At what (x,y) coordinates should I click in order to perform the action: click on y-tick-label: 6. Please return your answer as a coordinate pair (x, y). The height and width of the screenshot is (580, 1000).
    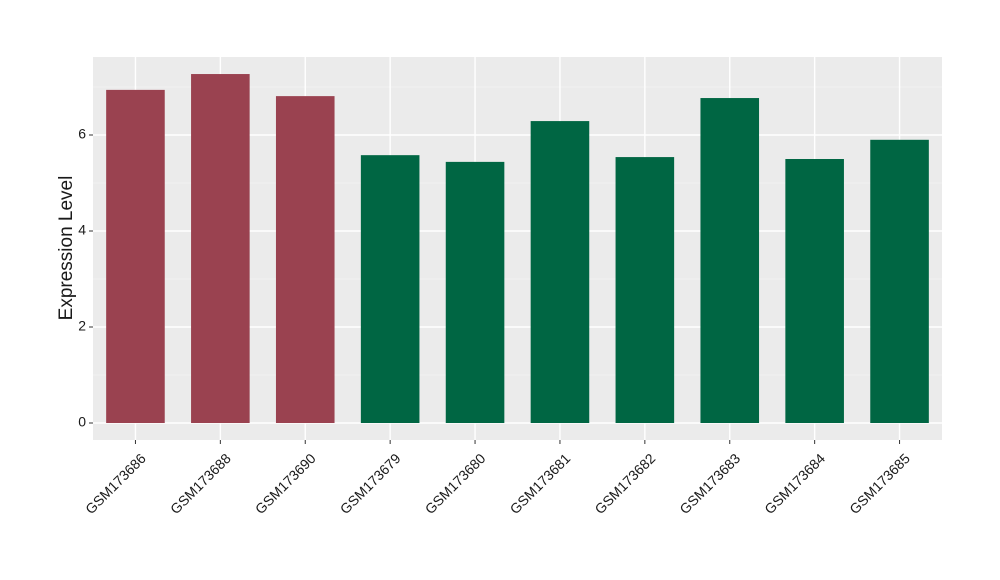
    Looking at the image, I should click on (82, 134).